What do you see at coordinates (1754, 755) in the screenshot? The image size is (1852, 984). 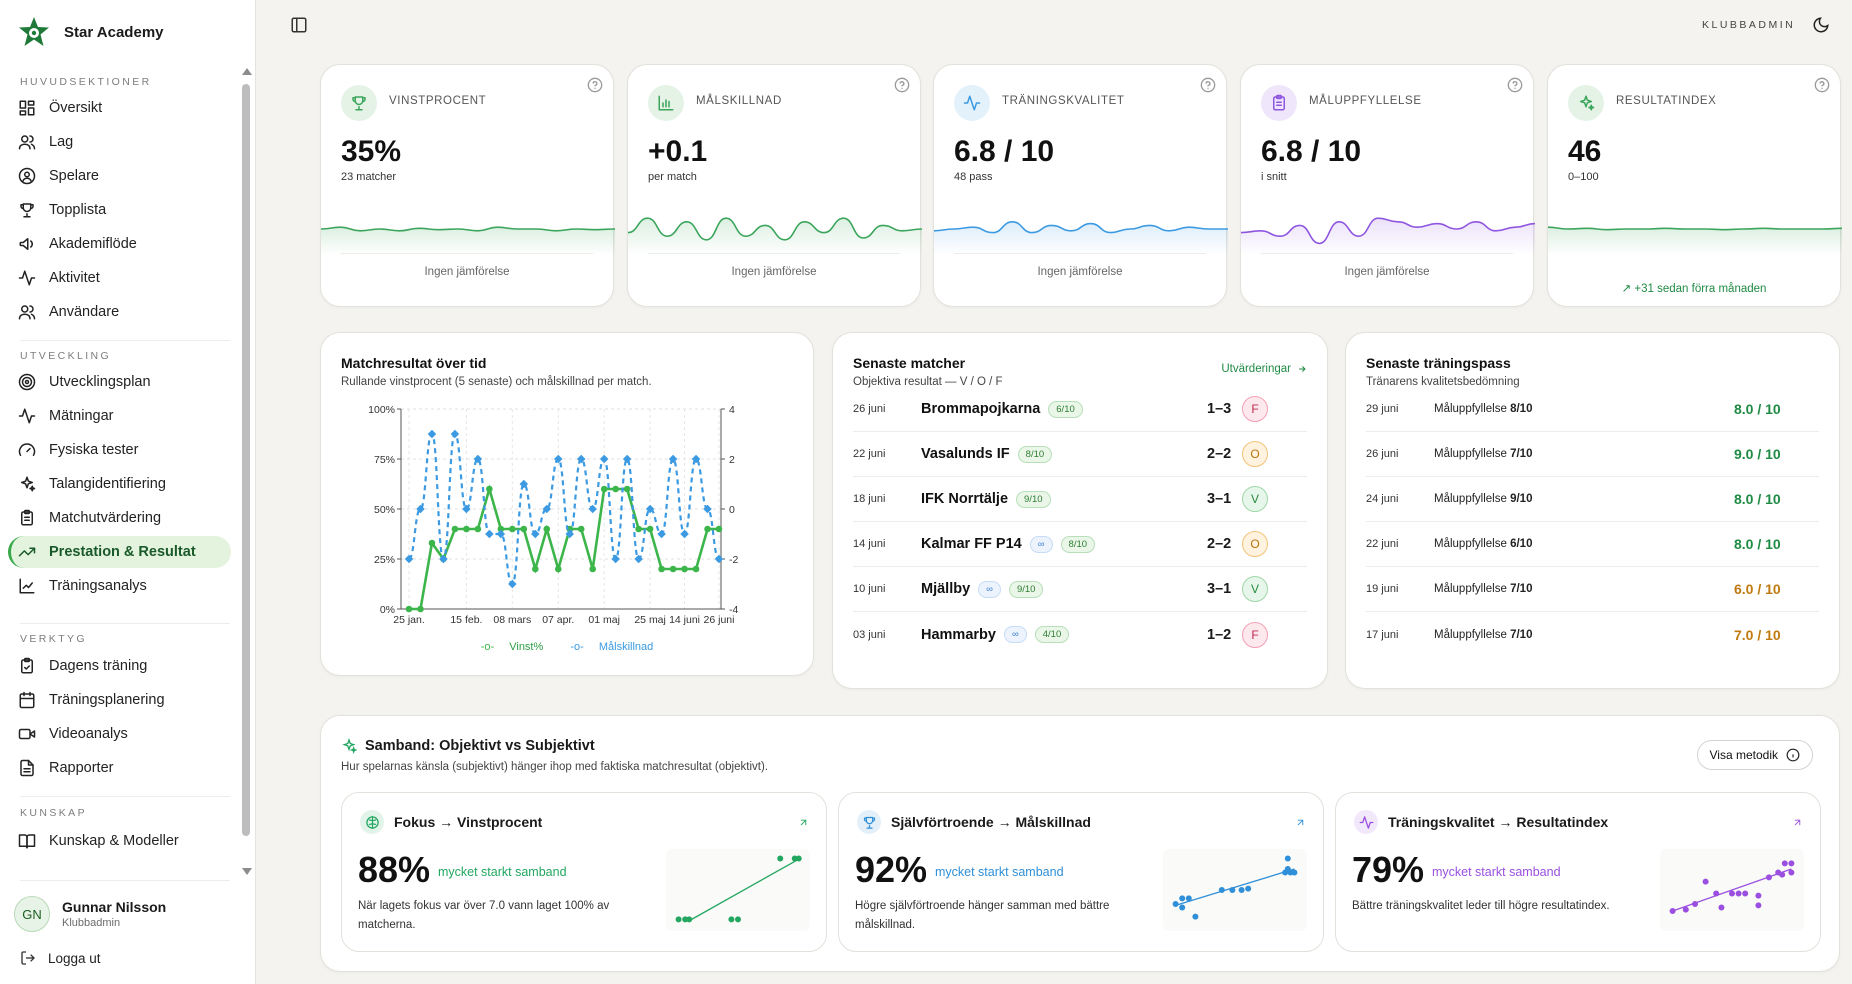 I see `show-methodology-button: Visa metodik` at bounding box center [1754, 755].